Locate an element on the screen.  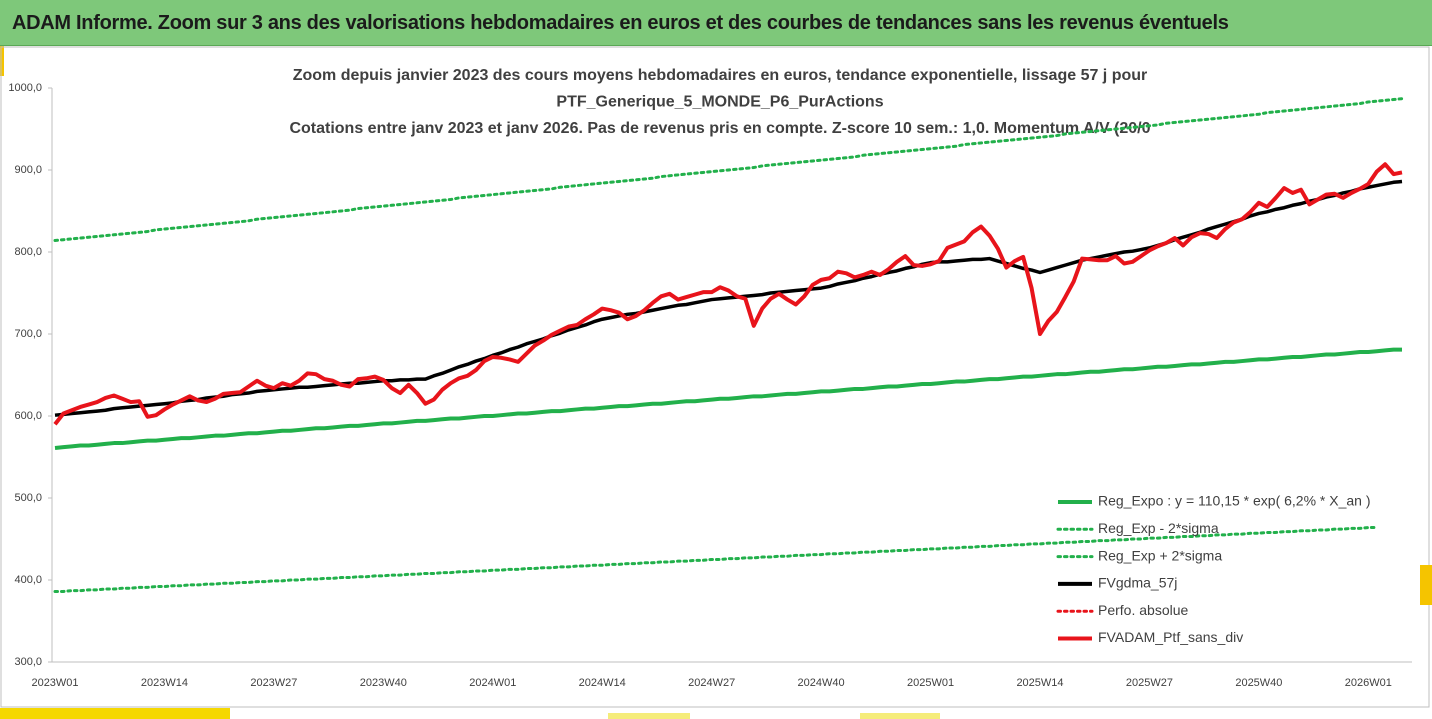
x-tick-label: 2025W14 is located at coordinates (1039, 683).